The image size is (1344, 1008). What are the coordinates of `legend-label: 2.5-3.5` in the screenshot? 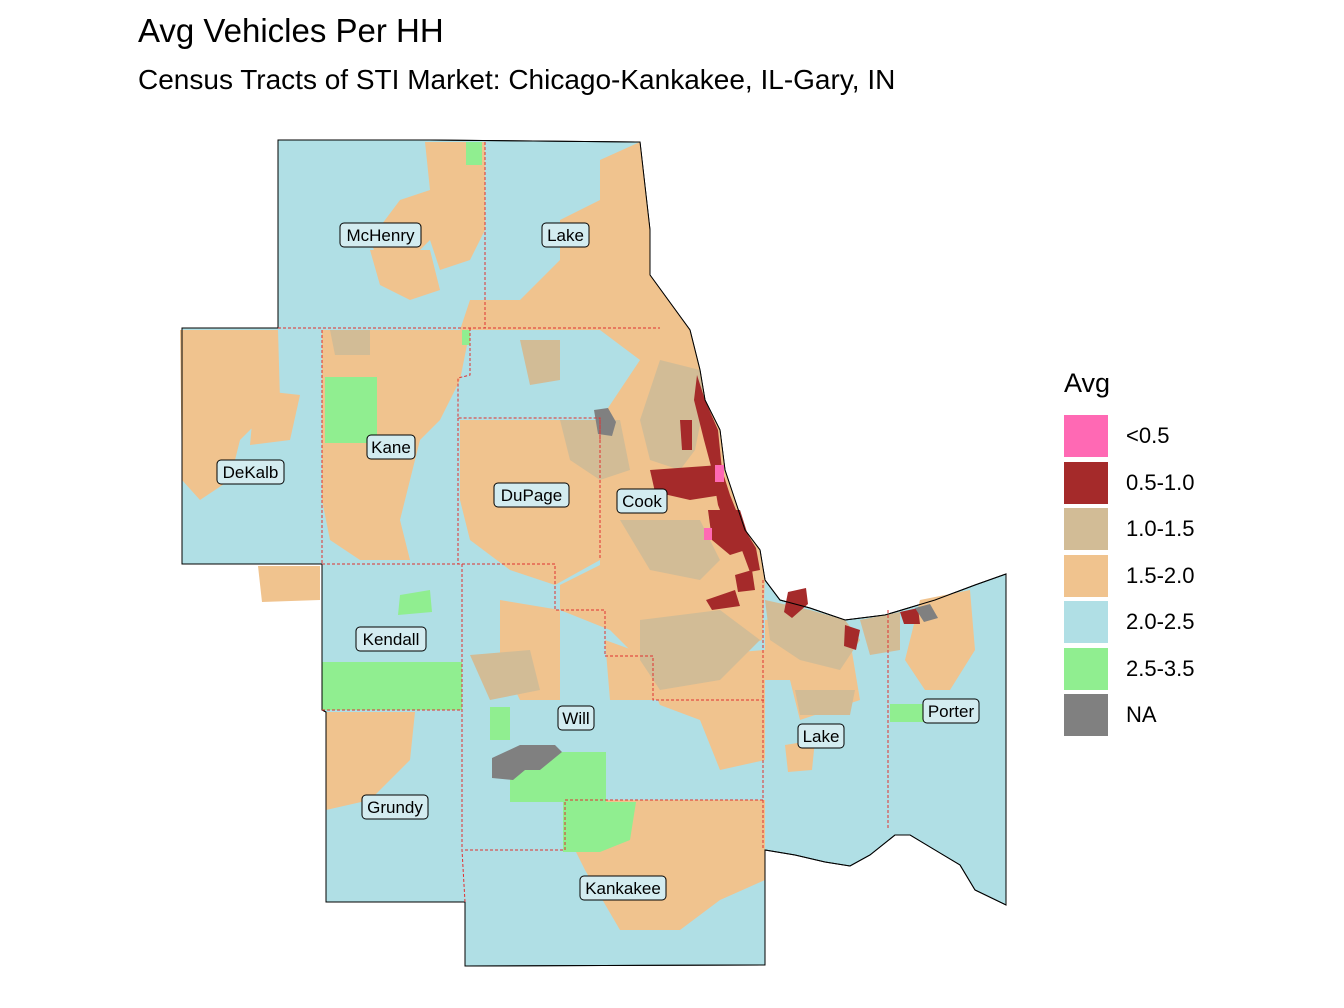 It's located at (1160, 668).